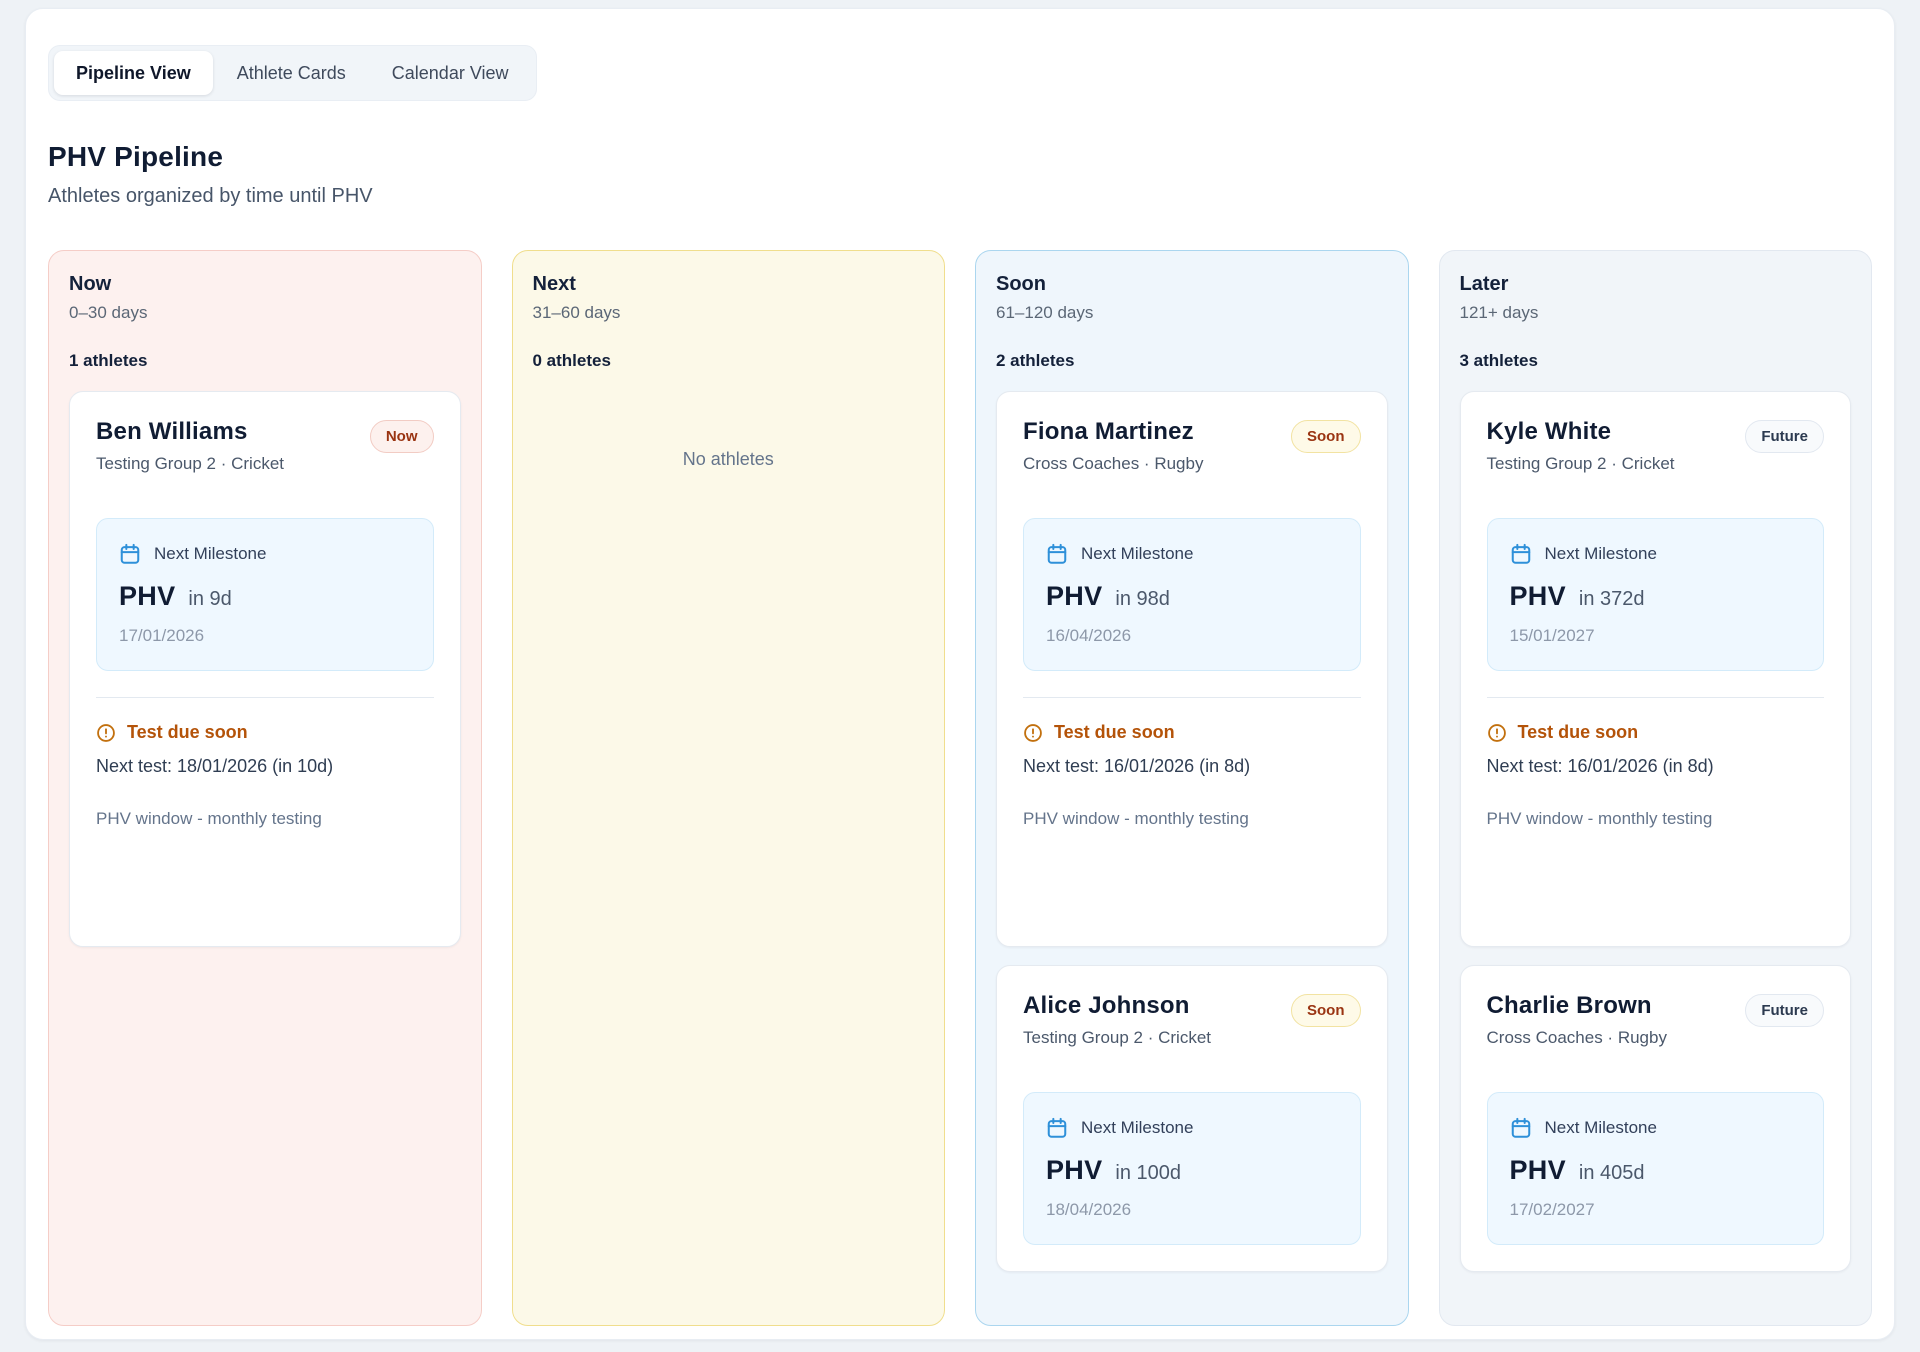  Describe the element at coordinates (1021, 284) in the screenshot. I see `column-name: Soon` at that location.